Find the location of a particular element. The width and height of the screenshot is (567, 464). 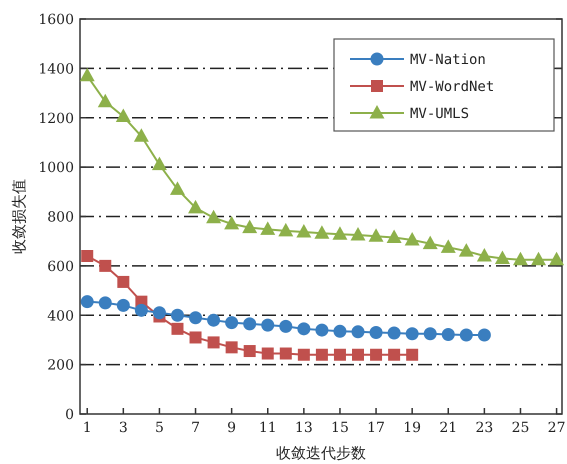

legend-label: MV-Nation is located at coordinates (448, 60).